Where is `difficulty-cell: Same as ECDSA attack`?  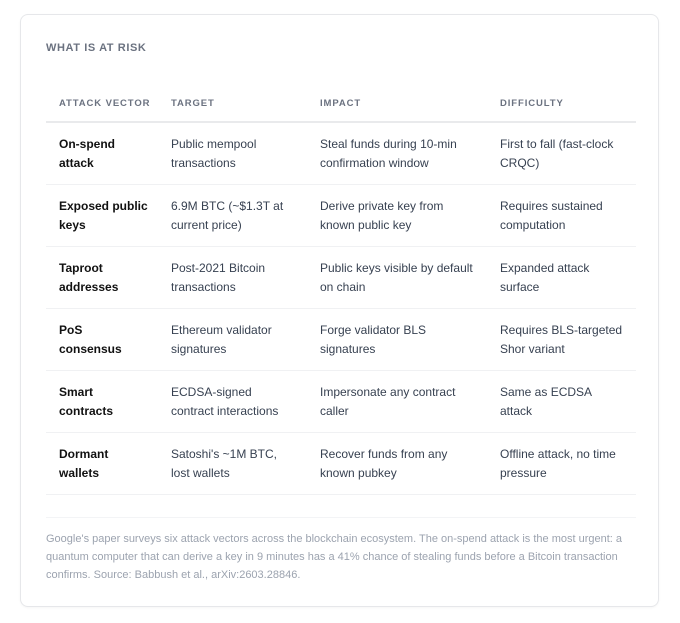 difficulty-cell: Same as ECDSA attack is located at coordinates (561, 401).